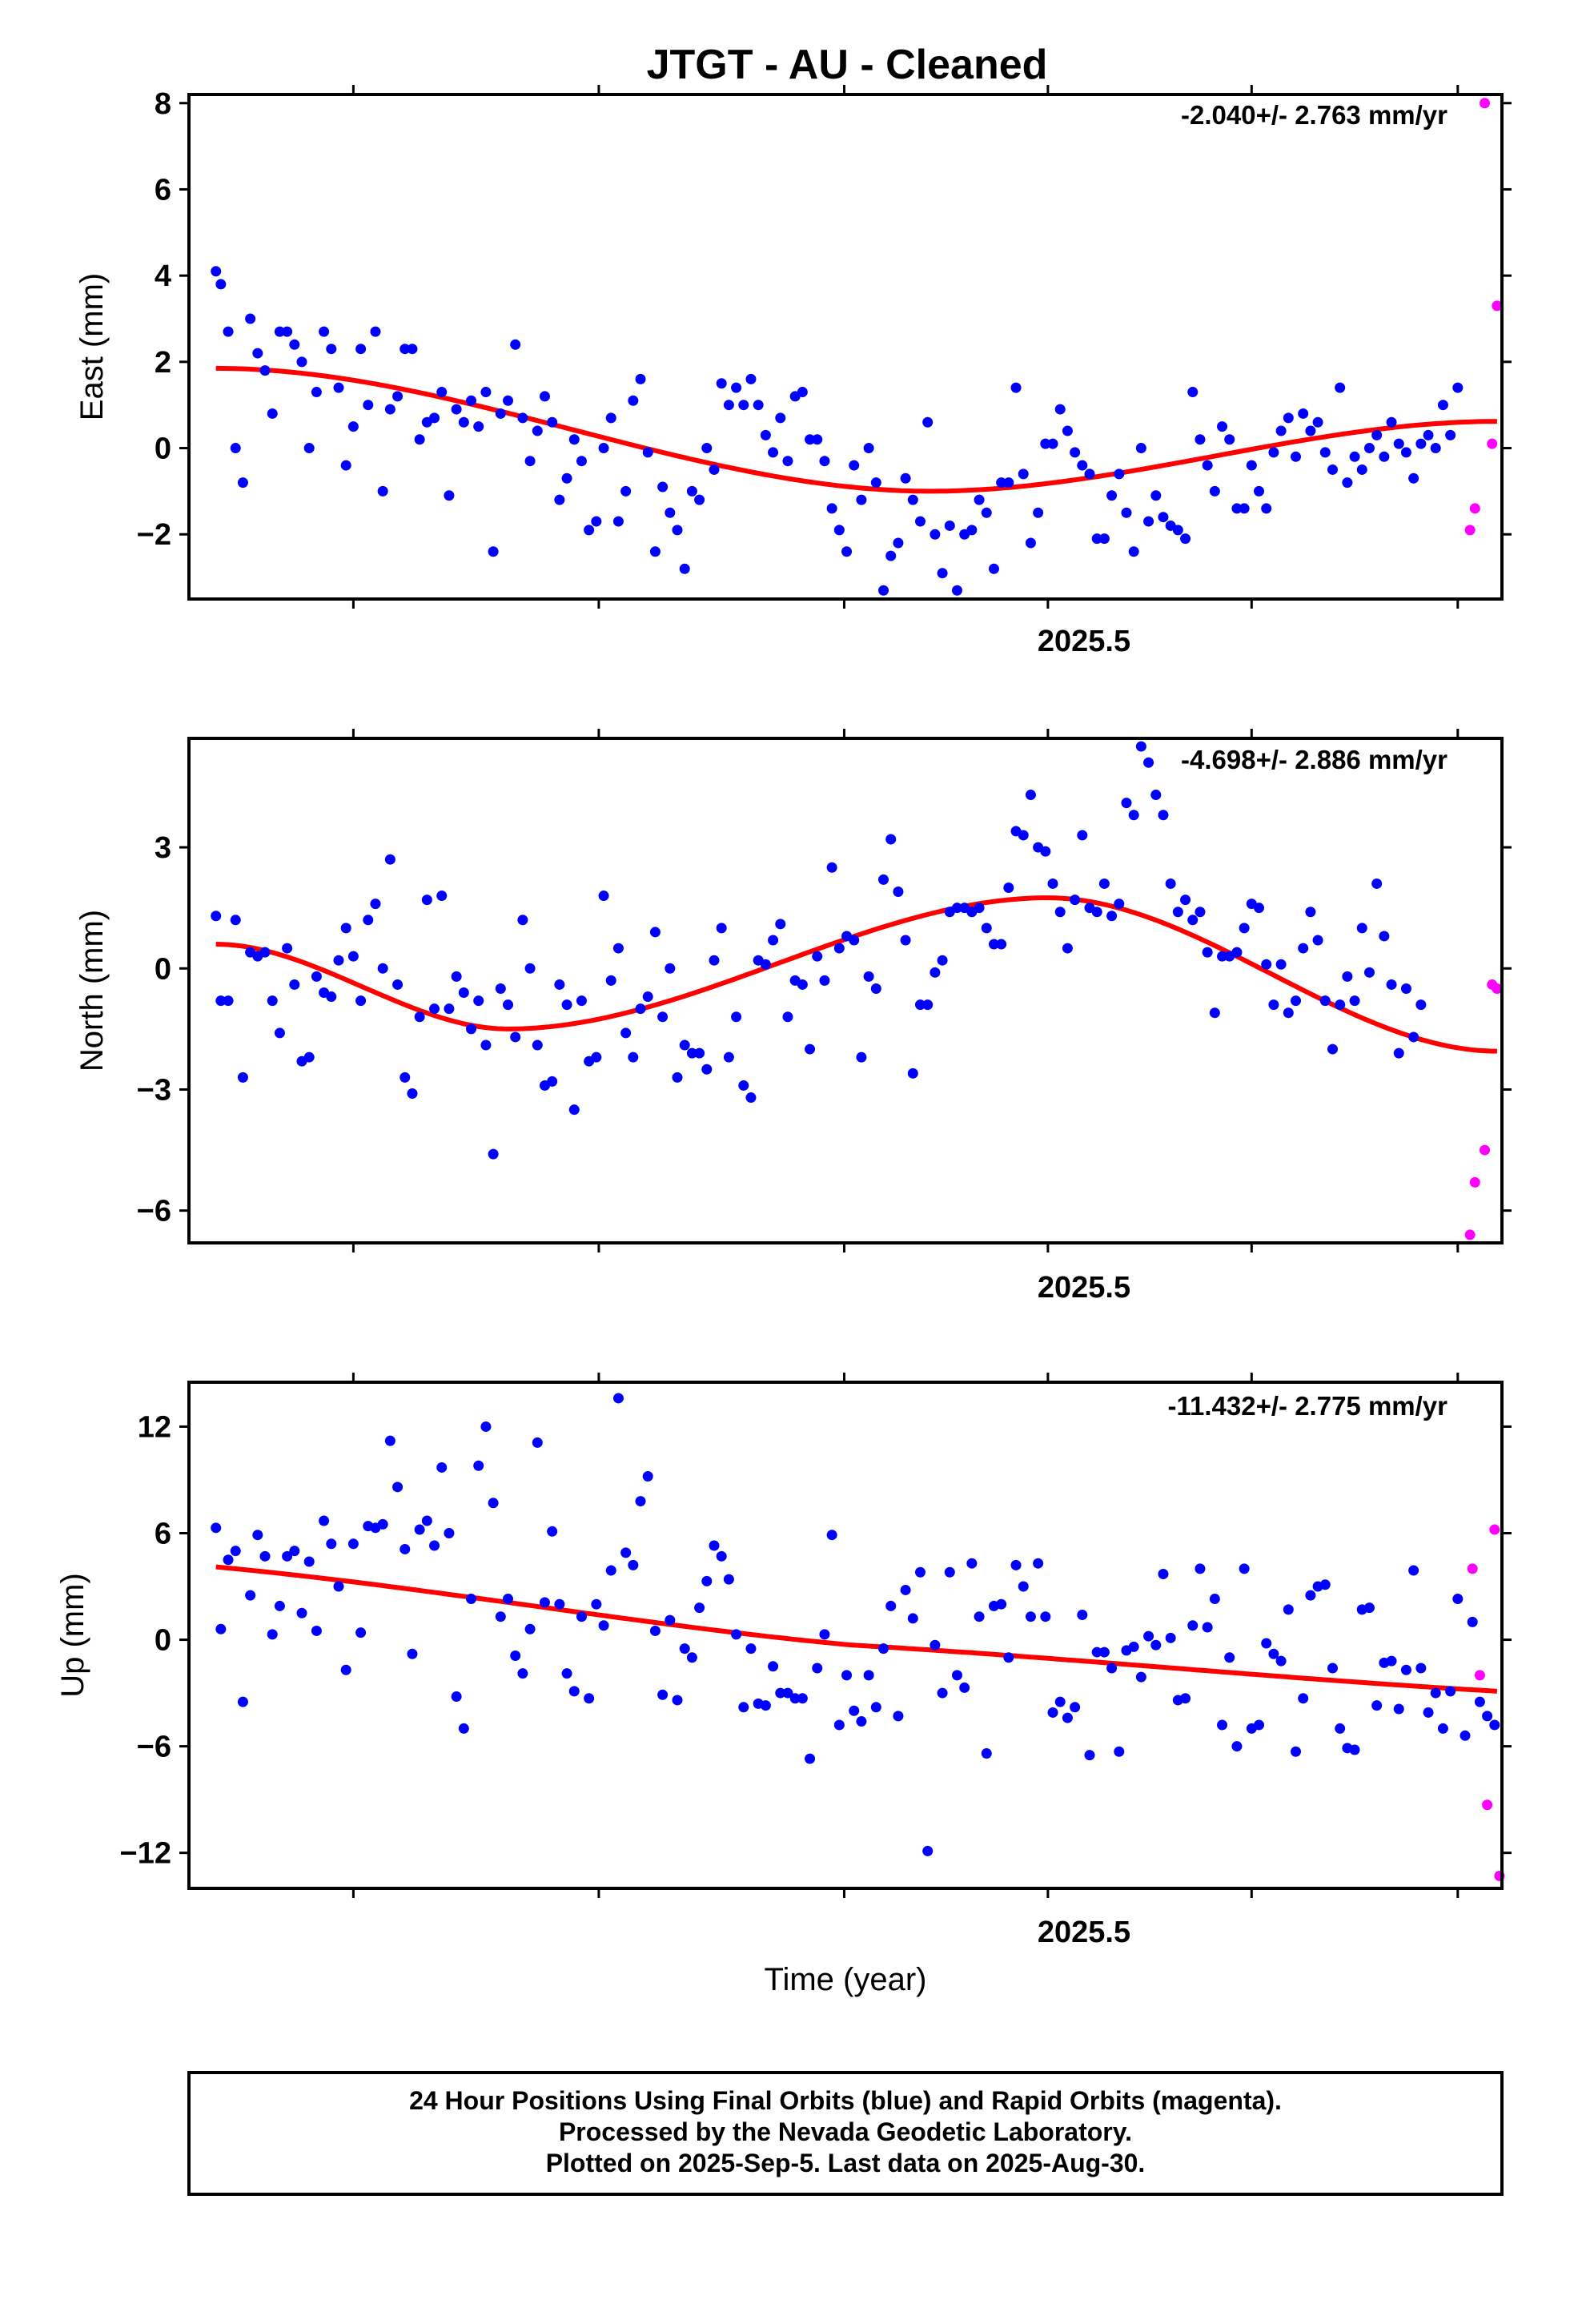  I want to click on east-y-tick-label-5: 8, so click(163, 104).